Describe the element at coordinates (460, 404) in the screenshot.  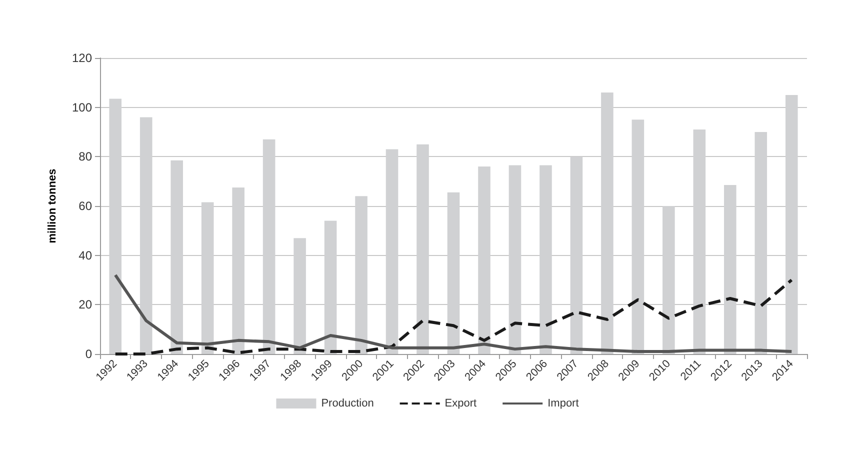
I see `legend-label: Export` at that location.